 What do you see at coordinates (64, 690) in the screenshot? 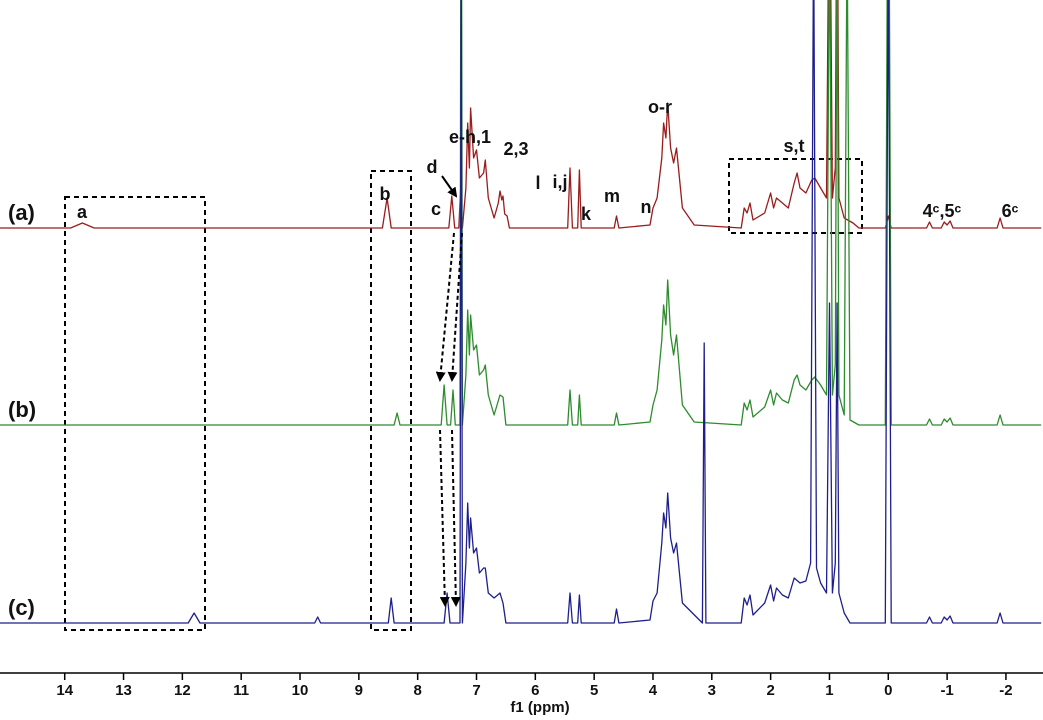
I see `x-tick-label: 14` at bounding box center [64, 690].